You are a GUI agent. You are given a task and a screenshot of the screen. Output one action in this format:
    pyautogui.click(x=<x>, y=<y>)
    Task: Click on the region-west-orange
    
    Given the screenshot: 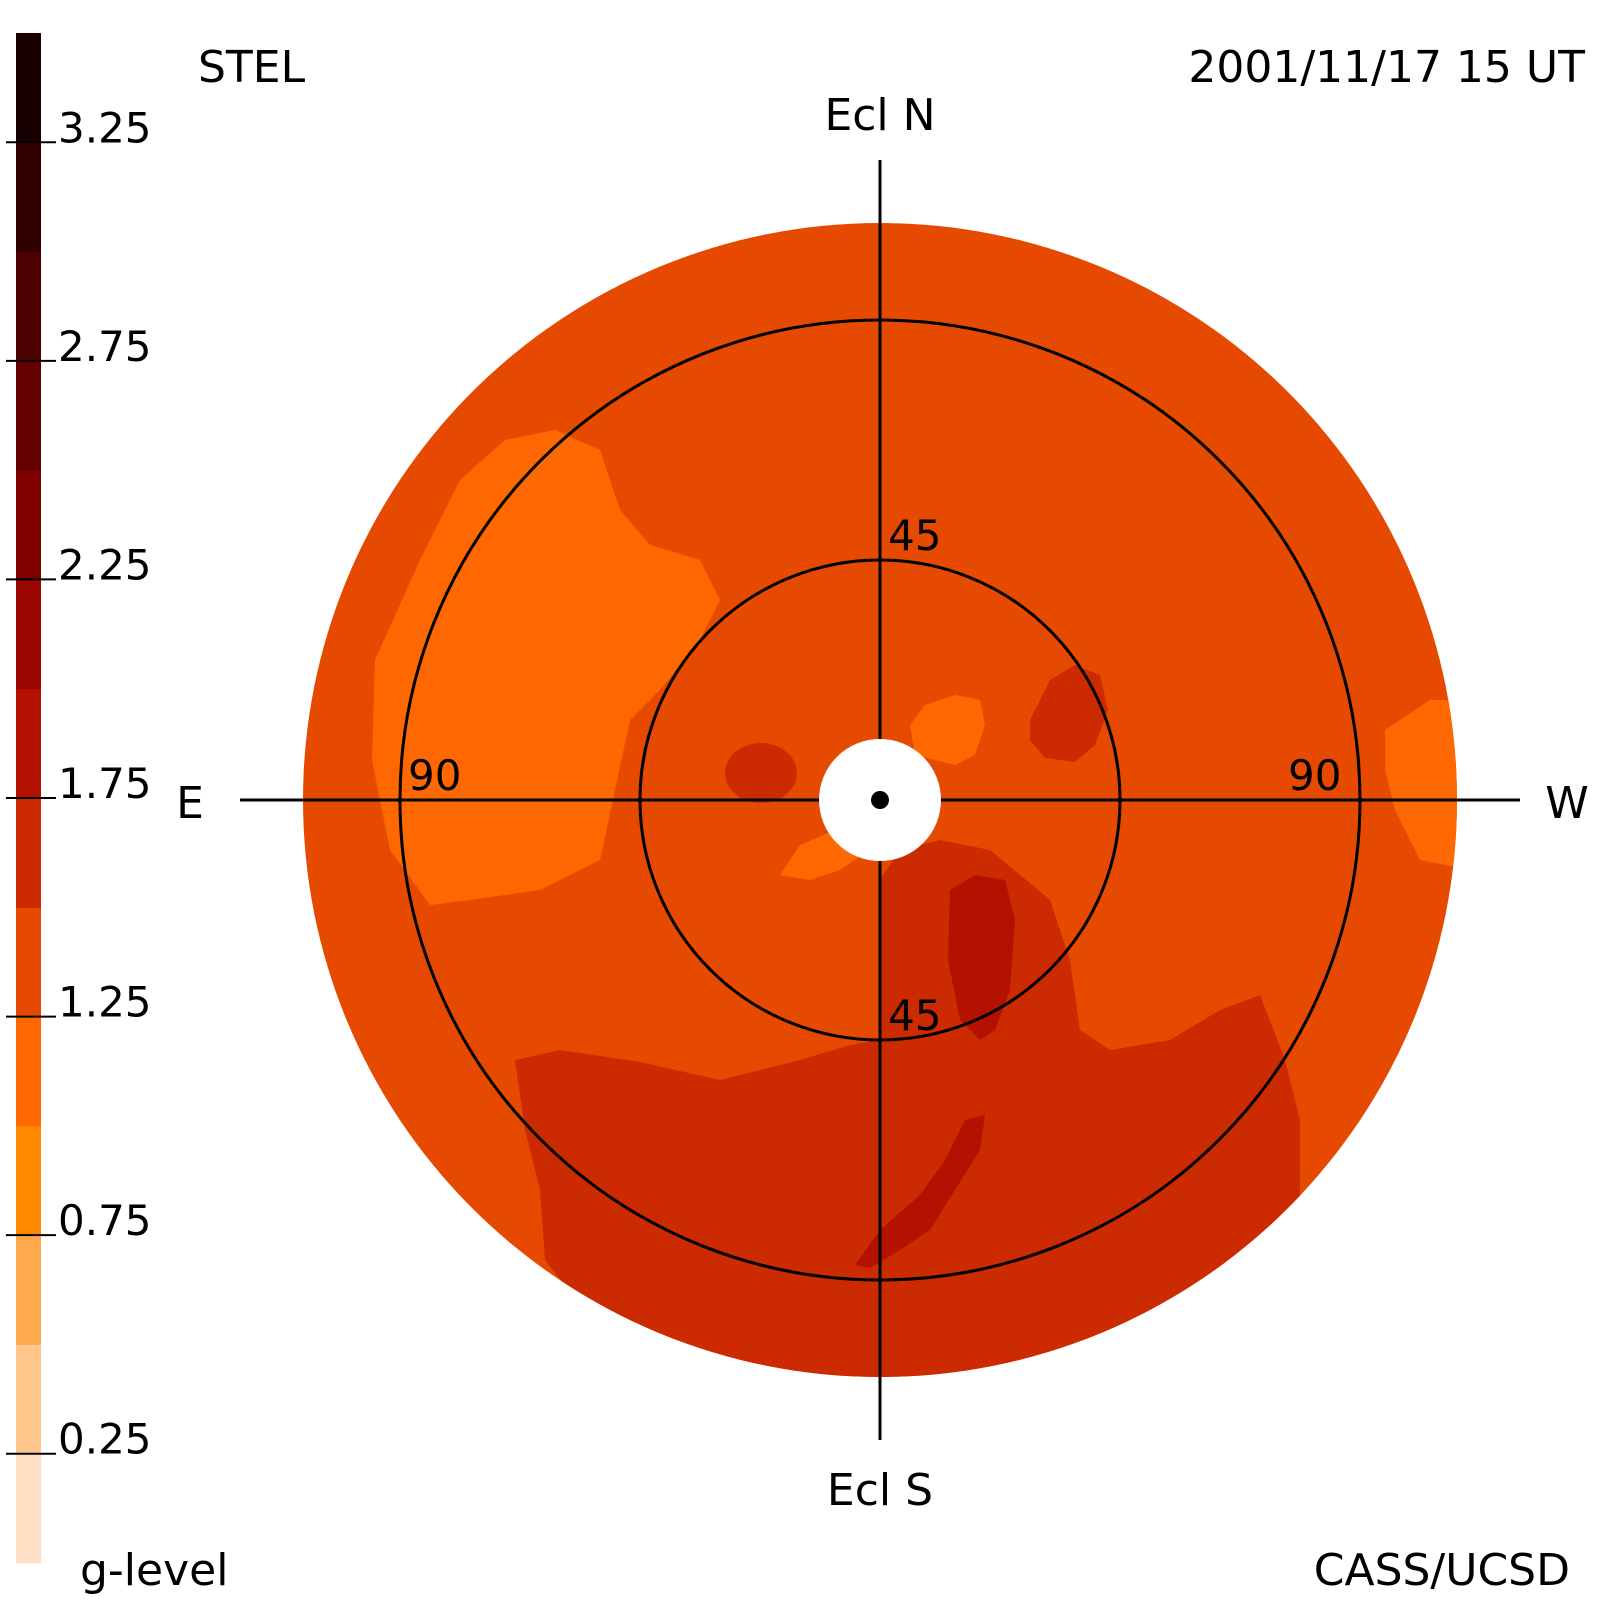 What is the action you would take?
    pyautogui.click(x=1421, y=785)
    